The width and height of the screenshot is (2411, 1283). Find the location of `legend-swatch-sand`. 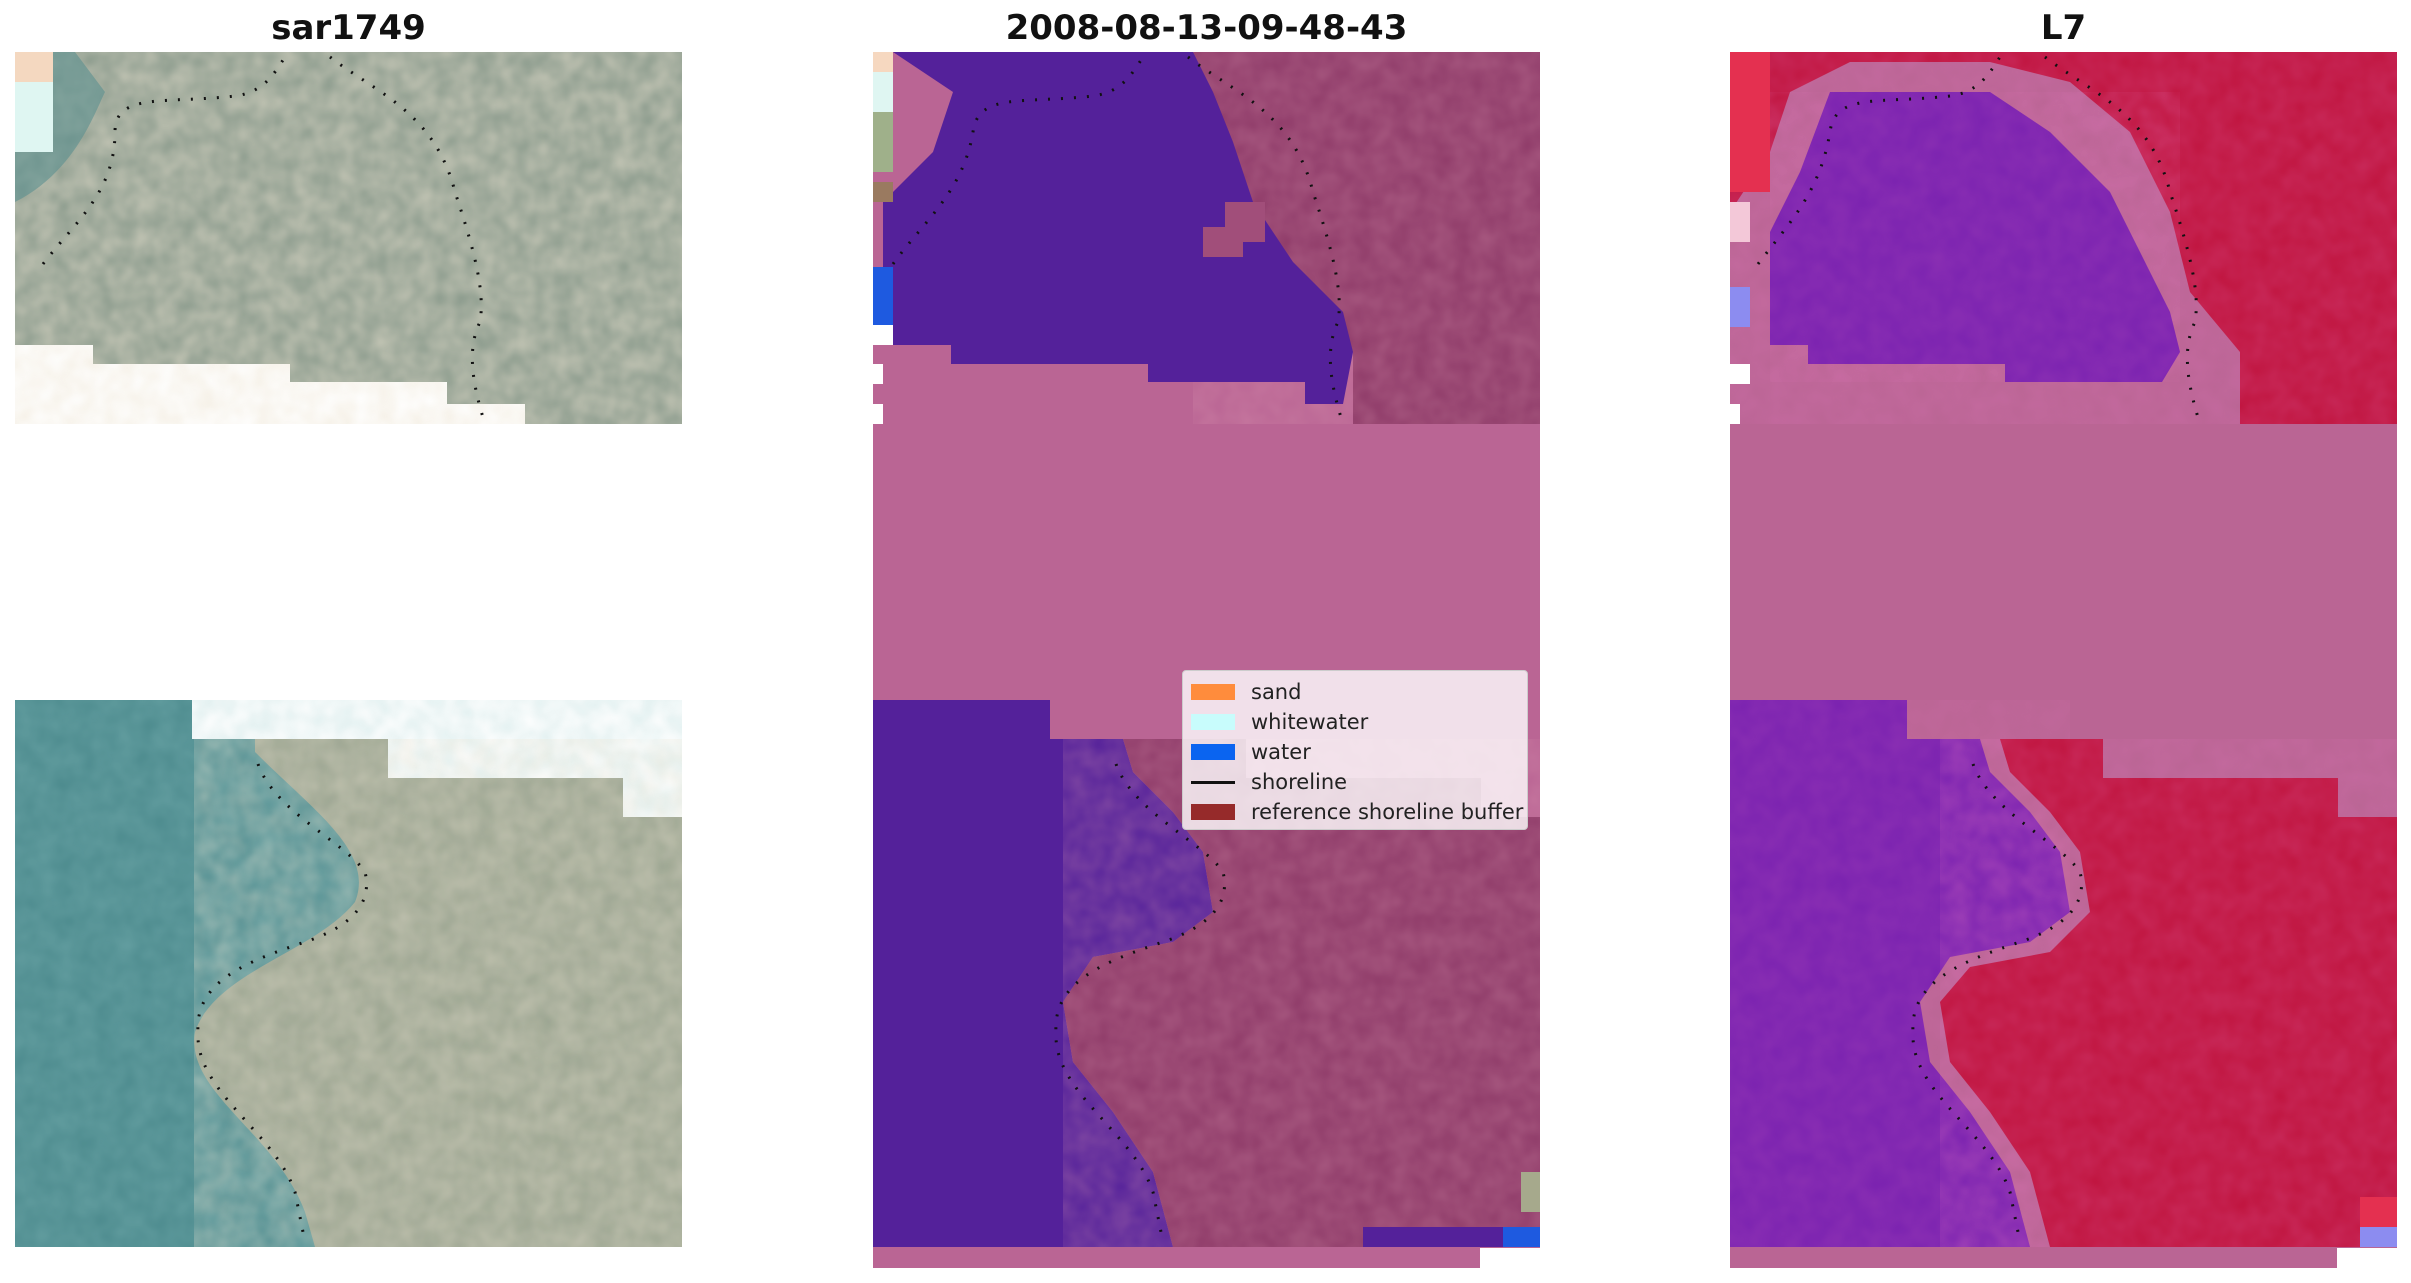

legend-swatch-sand is located at coordinates (1213, 692).